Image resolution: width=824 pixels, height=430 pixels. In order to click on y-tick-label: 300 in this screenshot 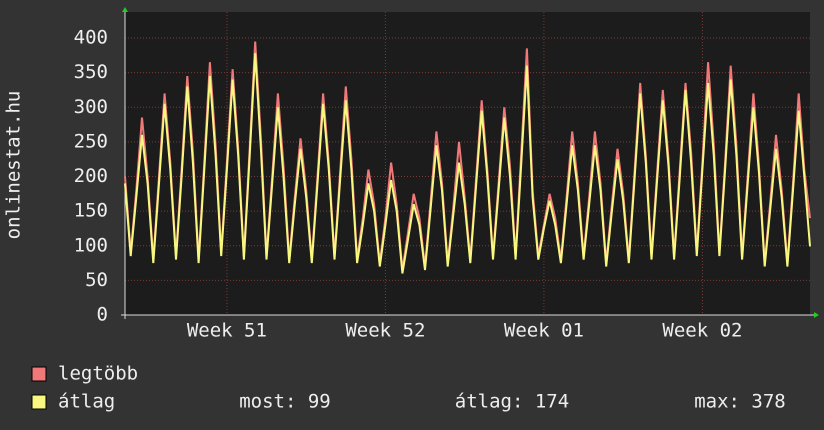, I will do `click(91, 107)`.